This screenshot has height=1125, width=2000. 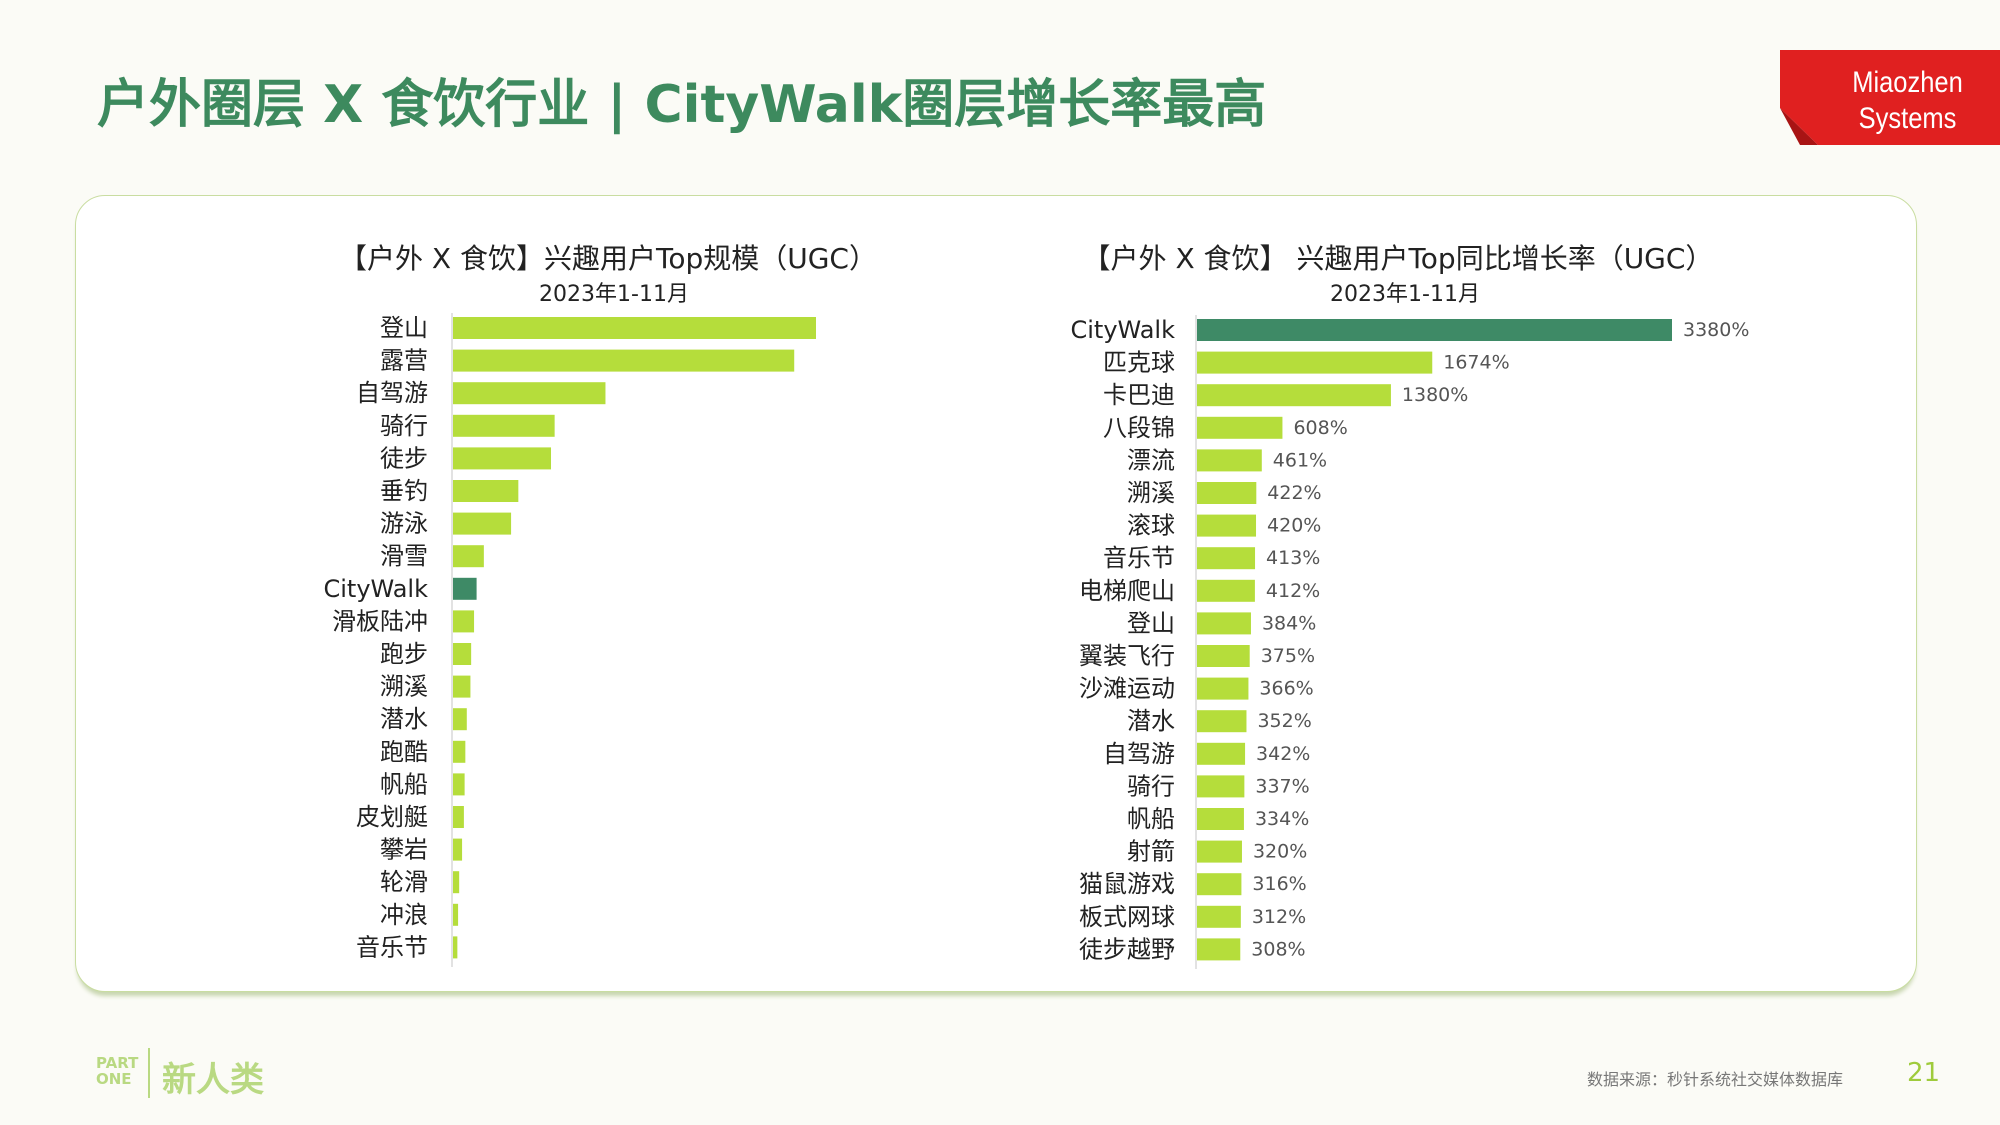 I want to click on footer-source: 数据来源：秒针系统社交媒体数据库, so click(x=1715, y=1079).